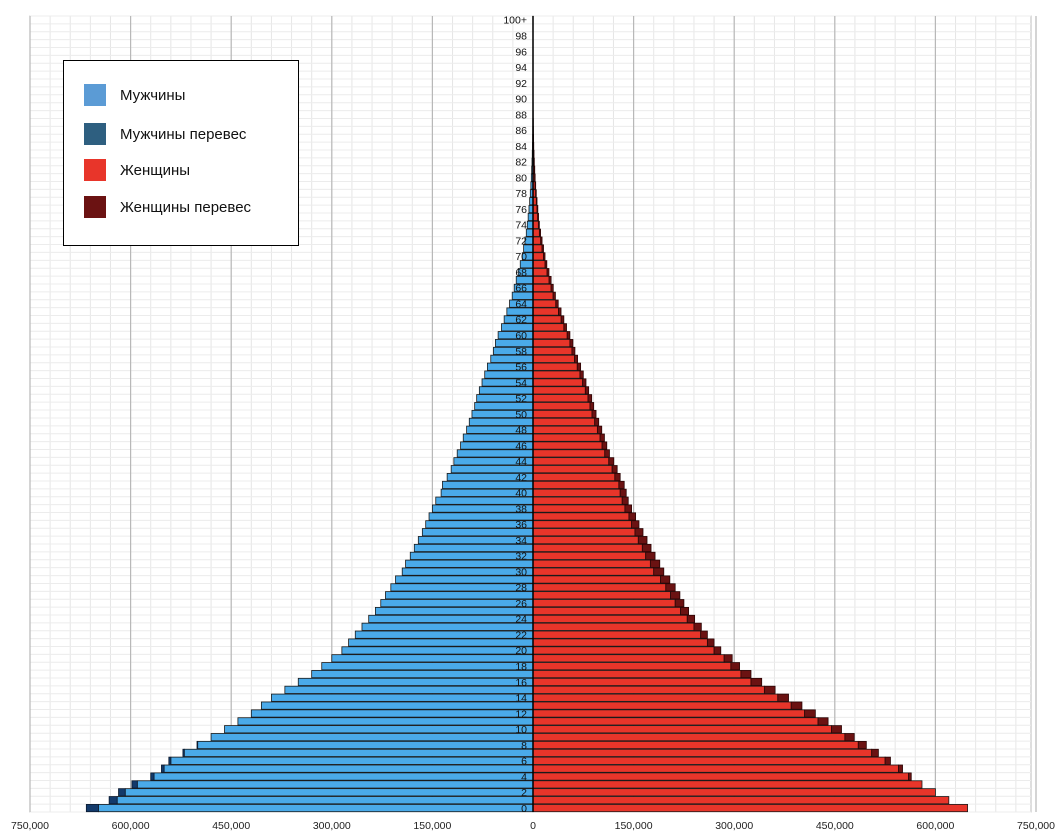  What do you see at coordinates (155, 170) in the screenshot?
I see `legend-label-female: Женщины` at bounding box center [155, 170].